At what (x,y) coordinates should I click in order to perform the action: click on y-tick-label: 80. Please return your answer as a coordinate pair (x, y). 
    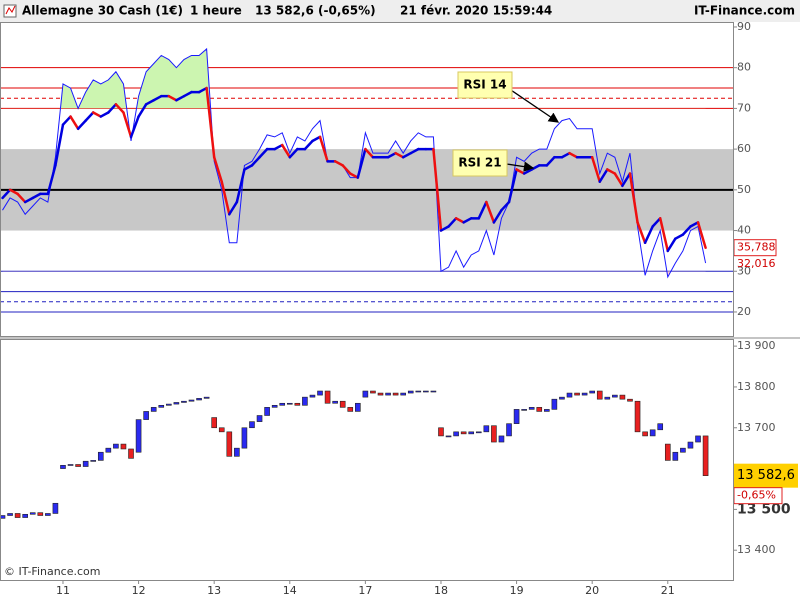
    Looking at the image, I should click on (744, 67).